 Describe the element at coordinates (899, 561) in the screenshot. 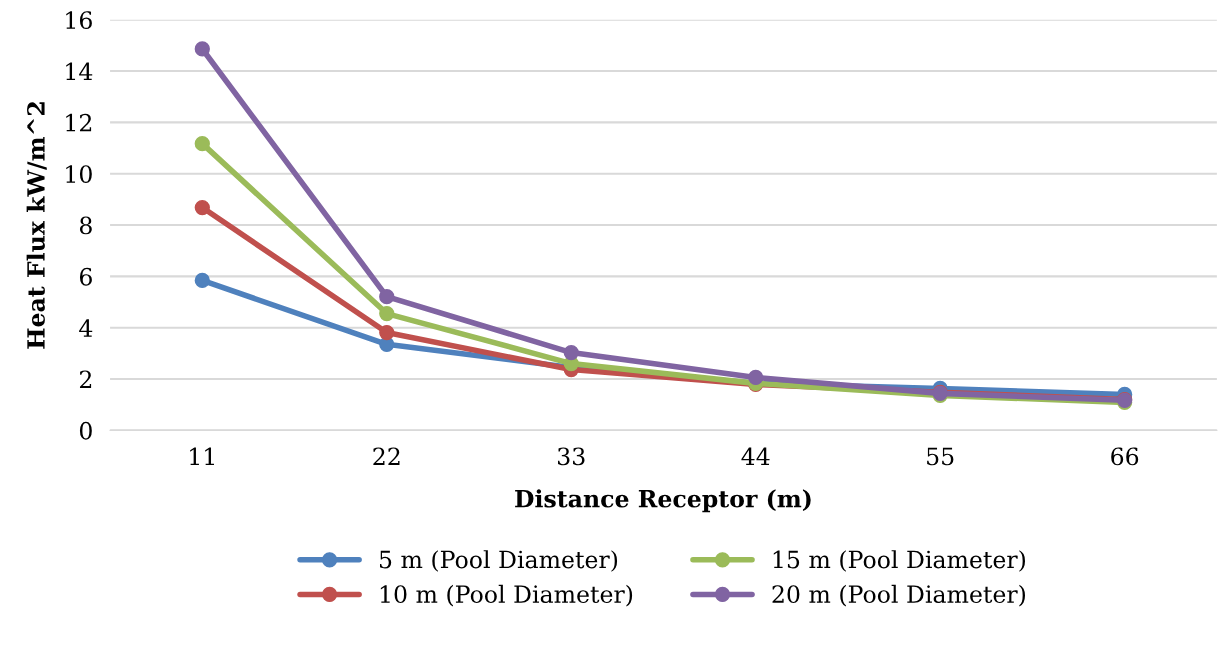

I see `legend-label: 15 m (Pool Diameter)` at that location.